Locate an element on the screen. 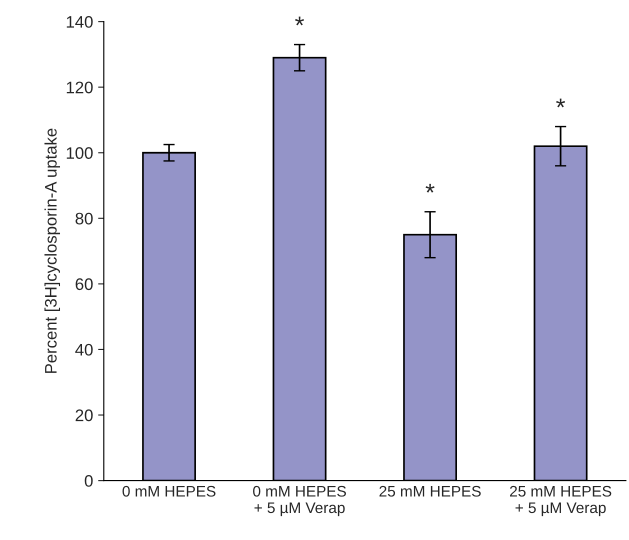  y-tick-label: 20 is located at coordinates (84, 415).